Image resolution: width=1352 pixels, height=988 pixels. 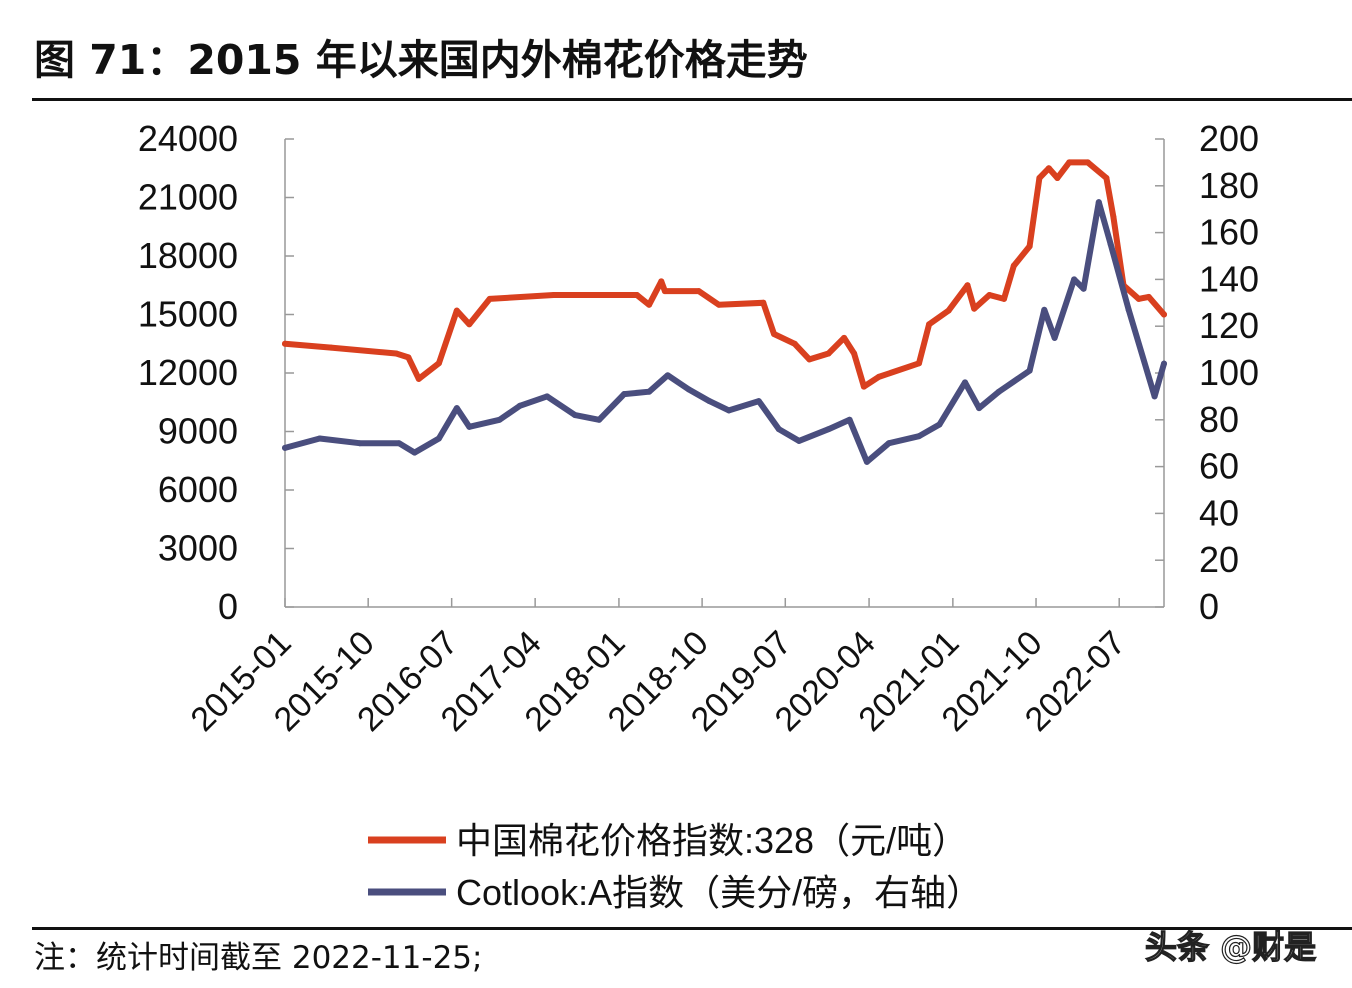 I want to click on left-tick-label: 6000, so click(x=198, y=489).